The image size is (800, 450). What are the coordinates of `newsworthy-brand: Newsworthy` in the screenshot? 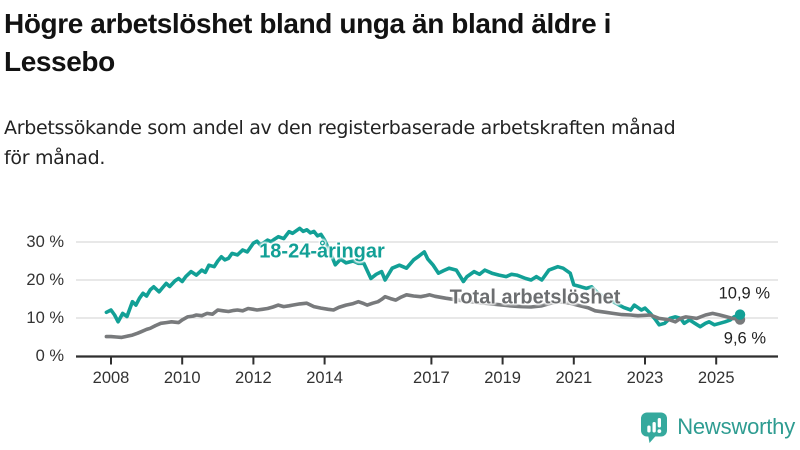 It's located at (717, 427).